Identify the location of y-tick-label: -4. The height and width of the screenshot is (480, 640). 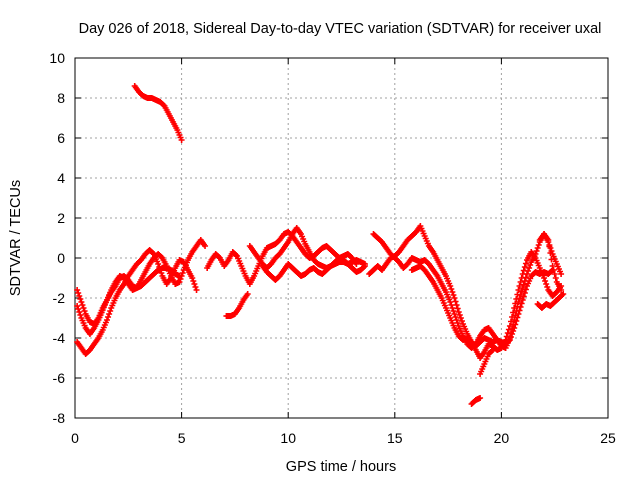
(59, 338).